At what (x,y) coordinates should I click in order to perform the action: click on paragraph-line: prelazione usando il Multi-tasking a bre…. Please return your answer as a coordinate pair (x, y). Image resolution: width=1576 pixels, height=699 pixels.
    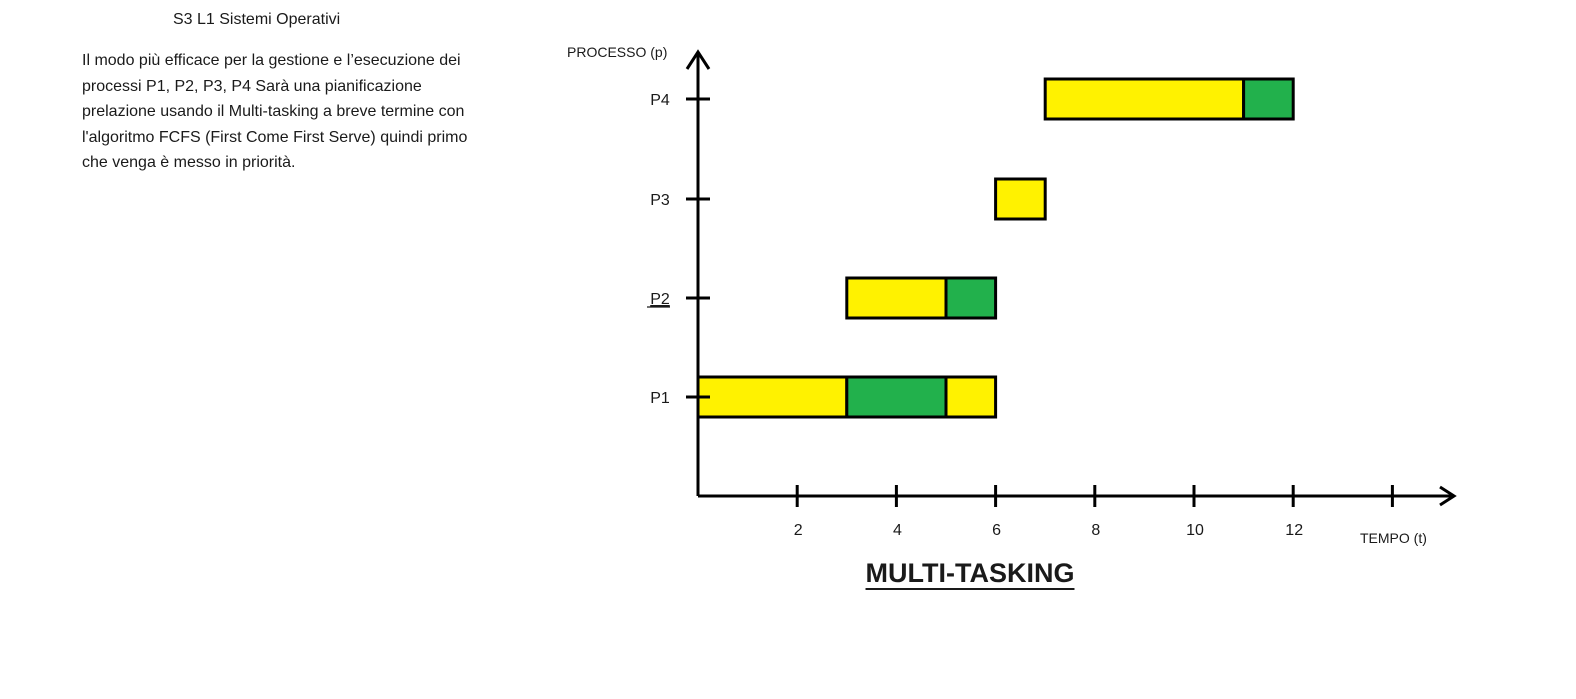
    Looking at the image, I should click on (273, 111).